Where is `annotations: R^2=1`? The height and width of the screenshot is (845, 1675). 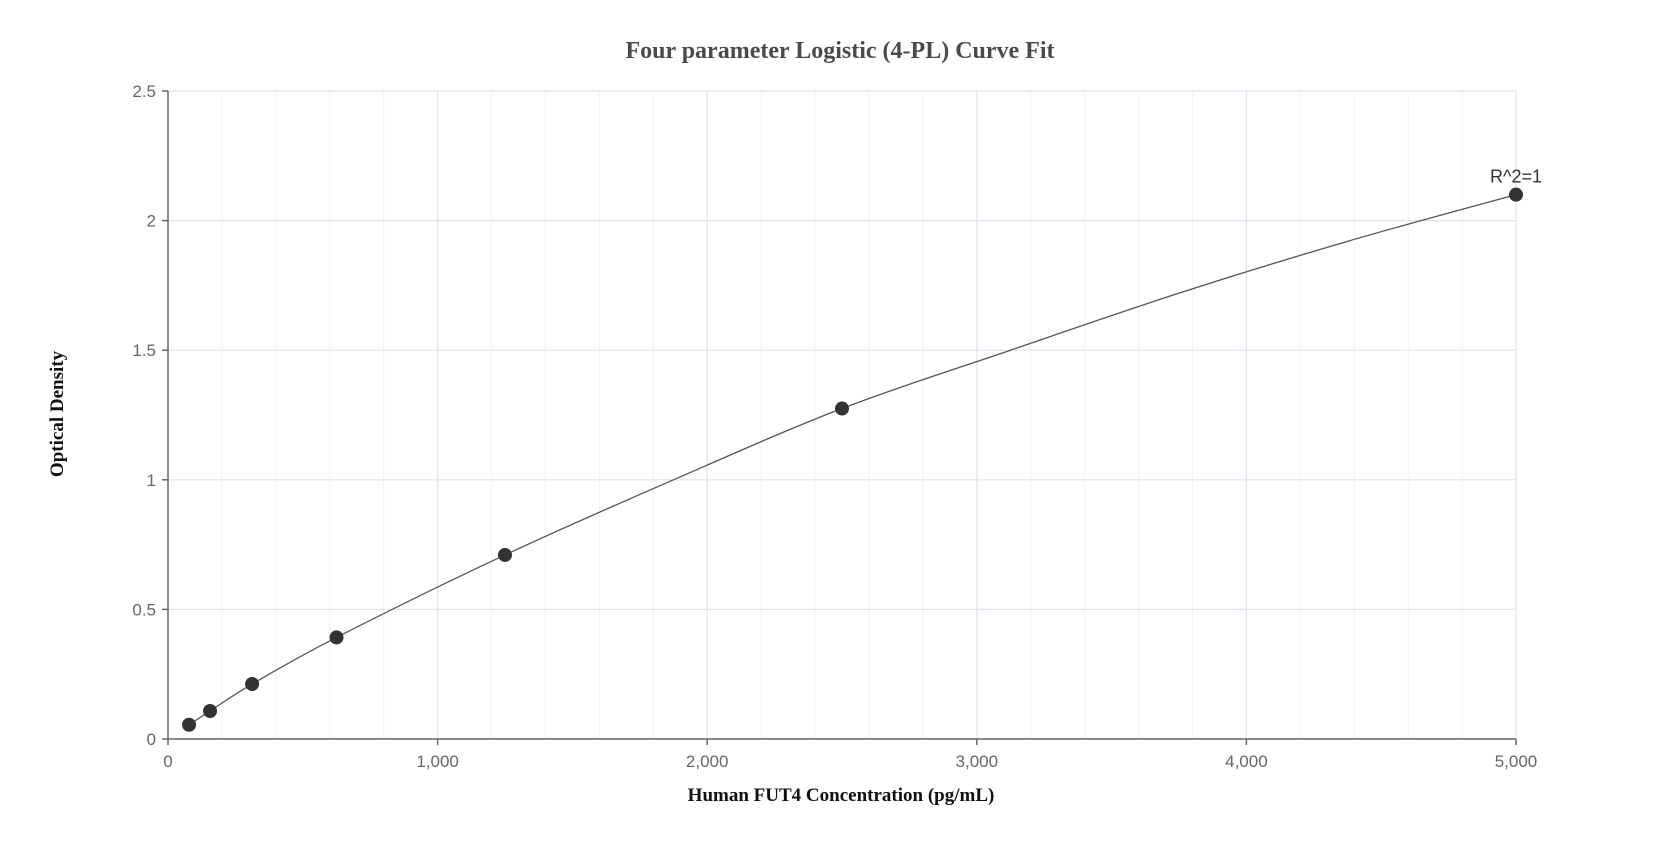 annotations: R^2=1 is located at coordinates (1516, 177).